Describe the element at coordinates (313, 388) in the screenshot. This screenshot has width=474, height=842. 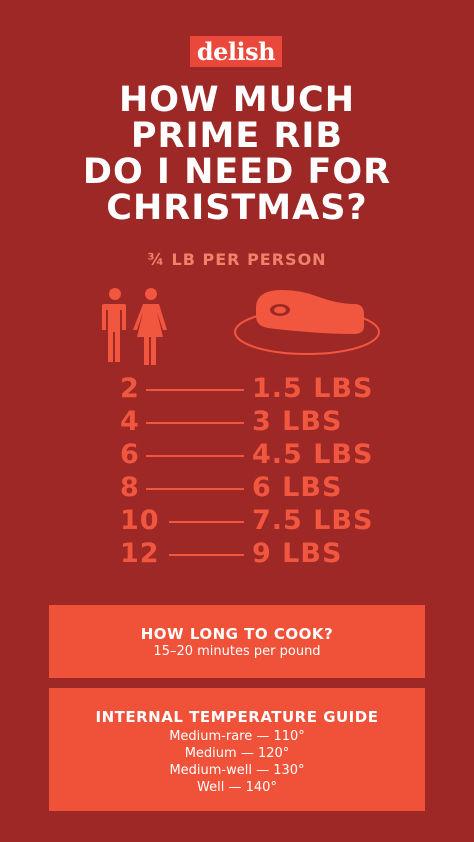
I see `meat-amount: 1.5 LBS` at that location.